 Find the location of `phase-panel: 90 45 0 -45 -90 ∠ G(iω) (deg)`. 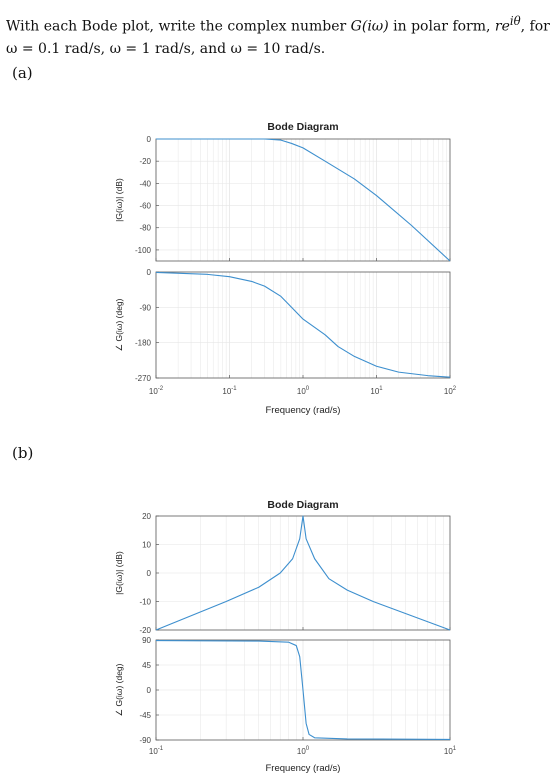

phase-panel: 90 45 0 -45 -90 ∠ G(iω) (deg) is located at coordinates (282, 690).